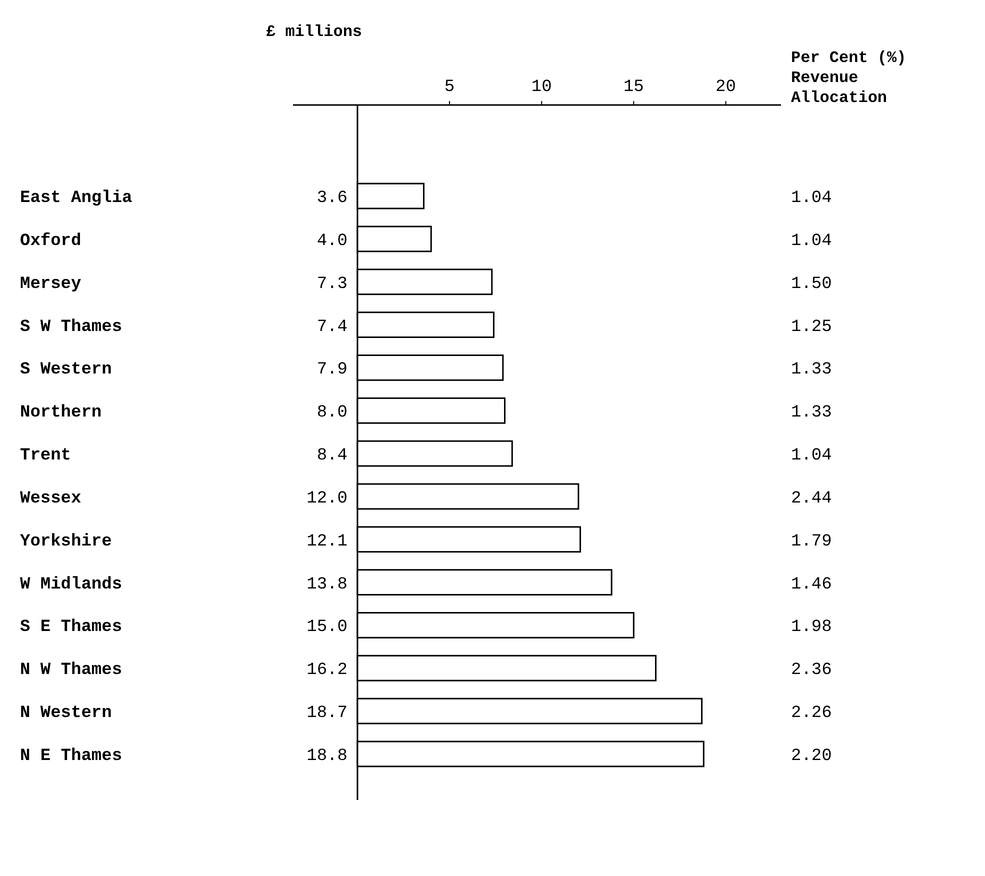 Image resolution: width=985 pixels, height=876 pixels. Describe the element at coordinates (332, 413) in the screenshot. I see `data-label: 8.0` at that location.